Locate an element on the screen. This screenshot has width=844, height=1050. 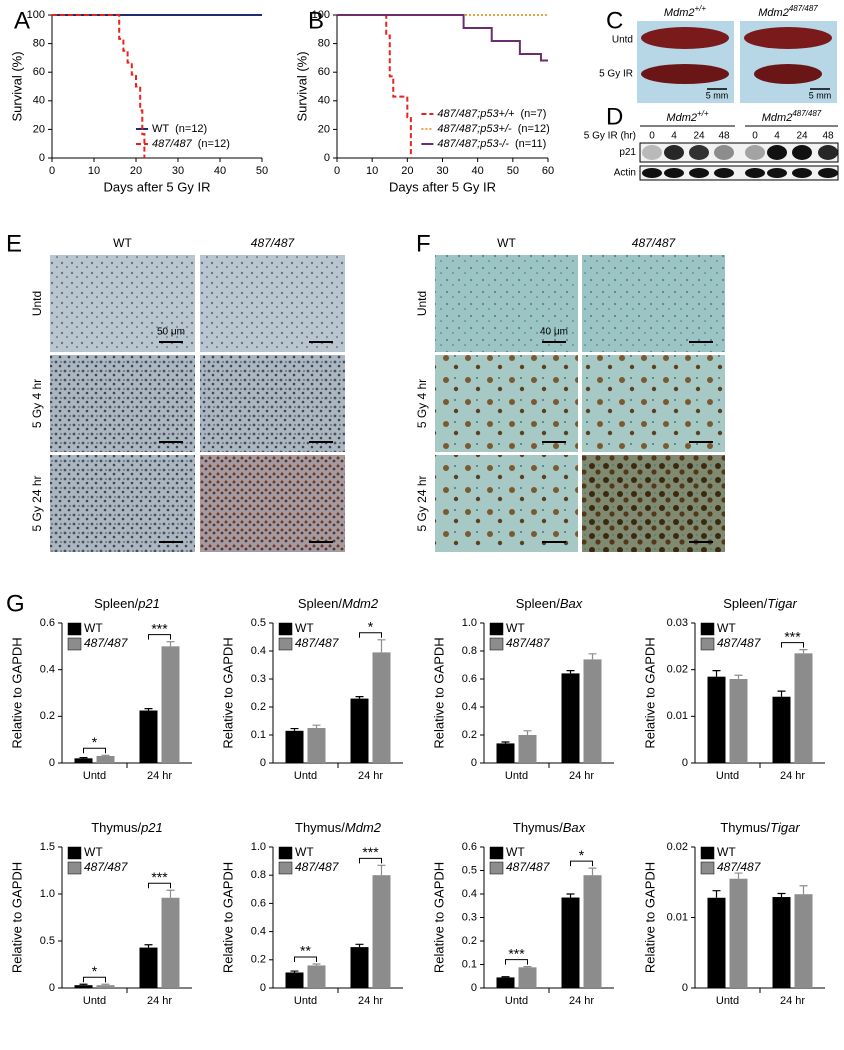
x-tick-label: 20 is located at coordinates (136, 171).